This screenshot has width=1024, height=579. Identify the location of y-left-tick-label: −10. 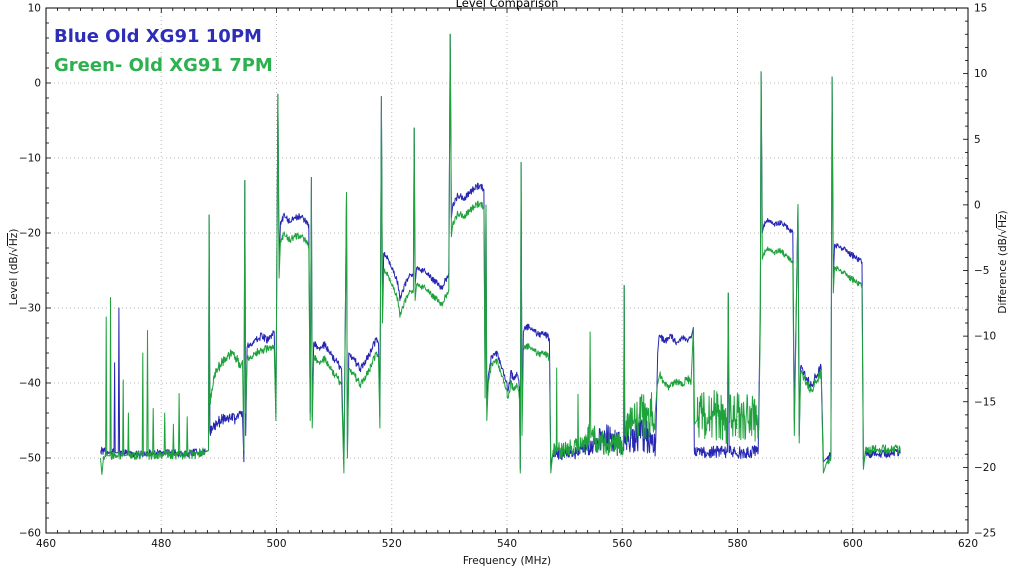
(30, 159).